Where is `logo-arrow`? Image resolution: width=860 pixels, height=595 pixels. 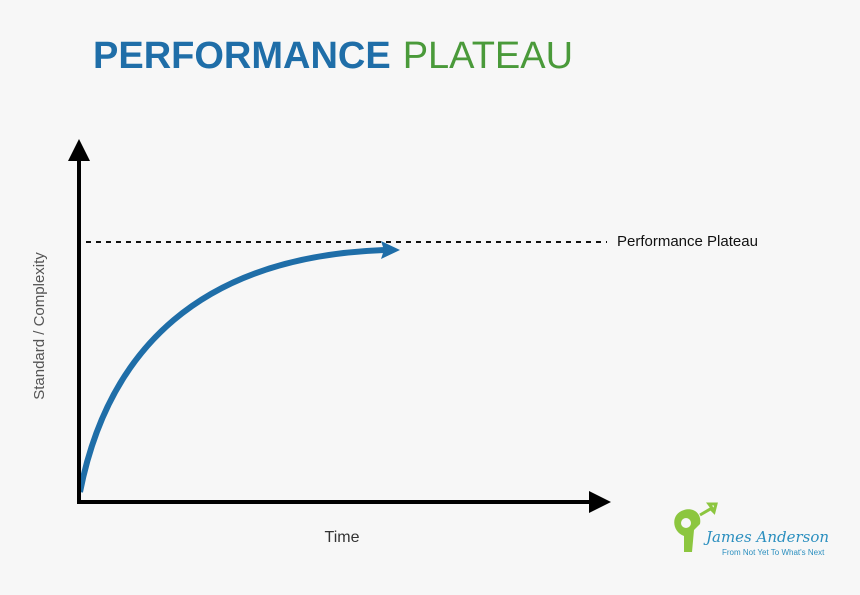 logo-arrow is located at coordinates (708, 509).